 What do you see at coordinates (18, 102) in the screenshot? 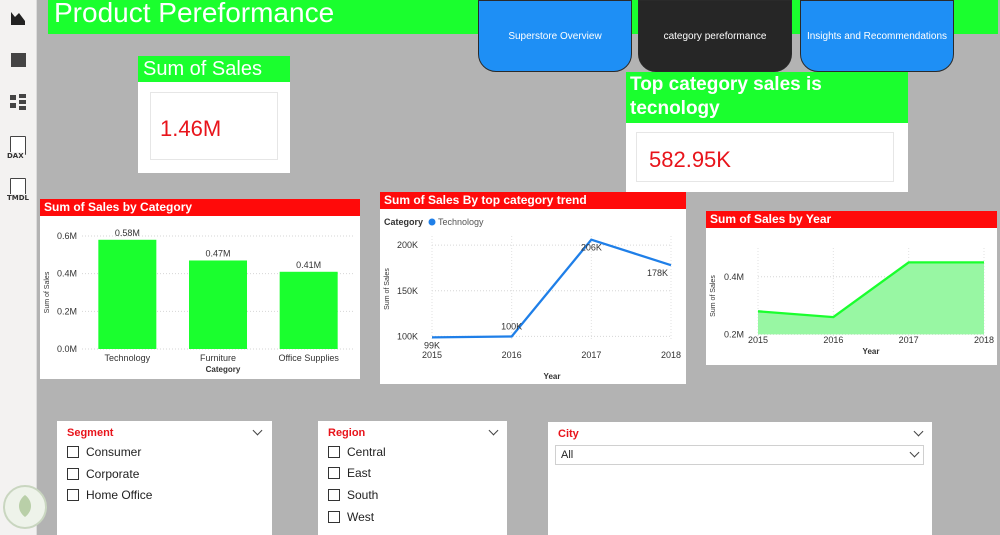
I see `model-view-icon` at bounding box center [18, 102].